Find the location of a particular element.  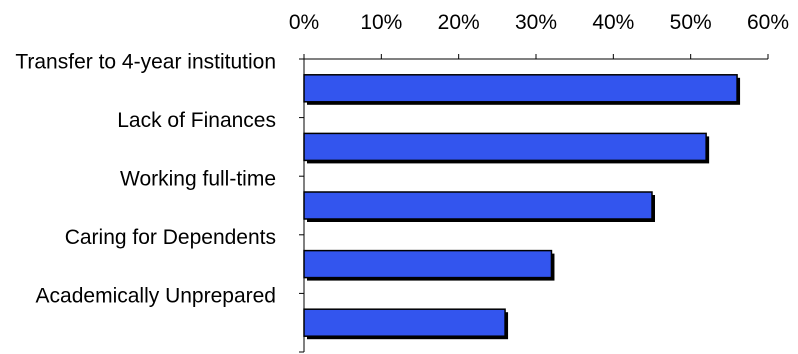

x-axis: 0% 10% 20% 30% 40% 50% 60% is located at coordinates (539, 35).